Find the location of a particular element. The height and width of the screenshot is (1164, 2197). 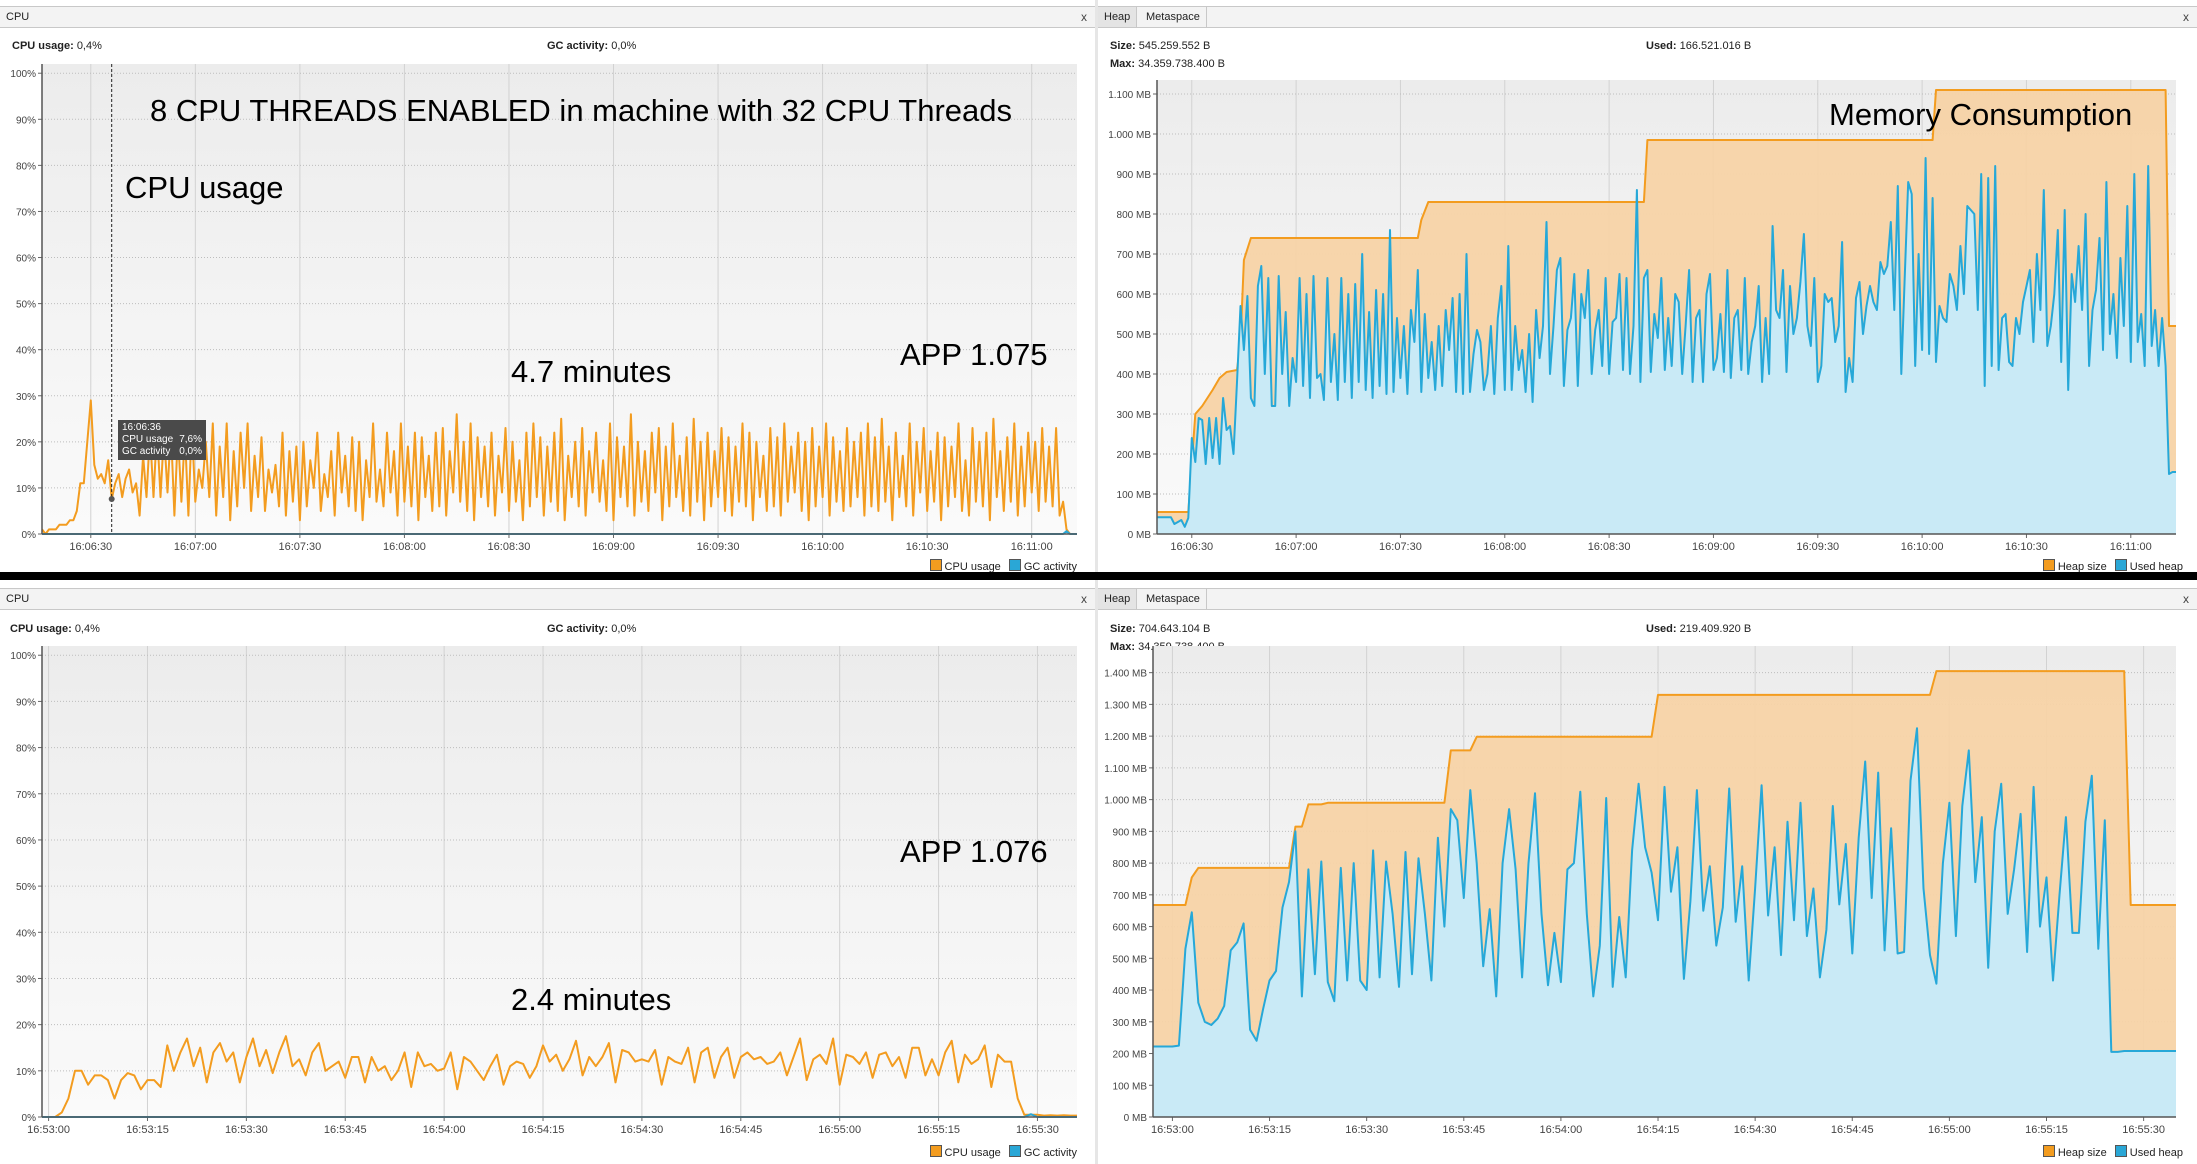

size-label: Size: is located at coordinates (1123, 46).